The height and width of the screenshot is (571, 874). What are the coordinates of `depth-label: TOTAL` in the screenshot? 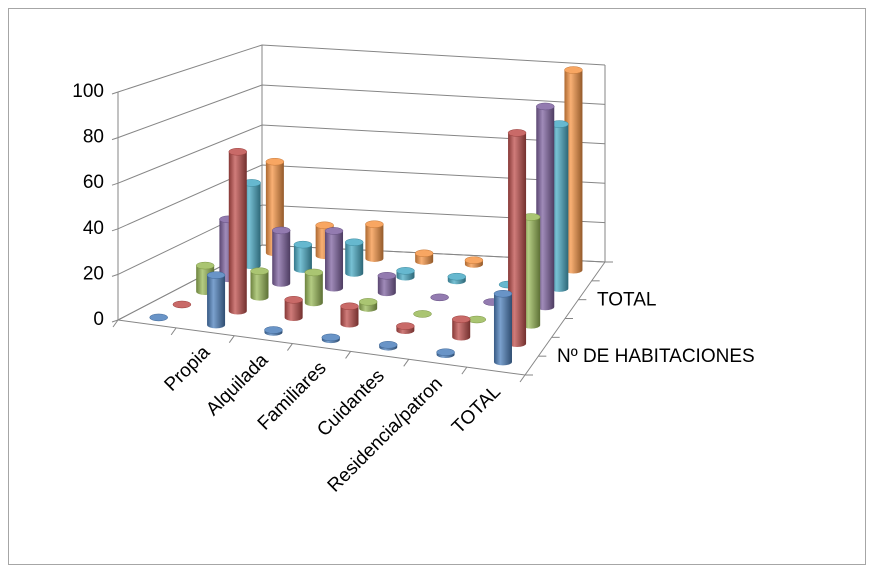 It's located at (626, 299).